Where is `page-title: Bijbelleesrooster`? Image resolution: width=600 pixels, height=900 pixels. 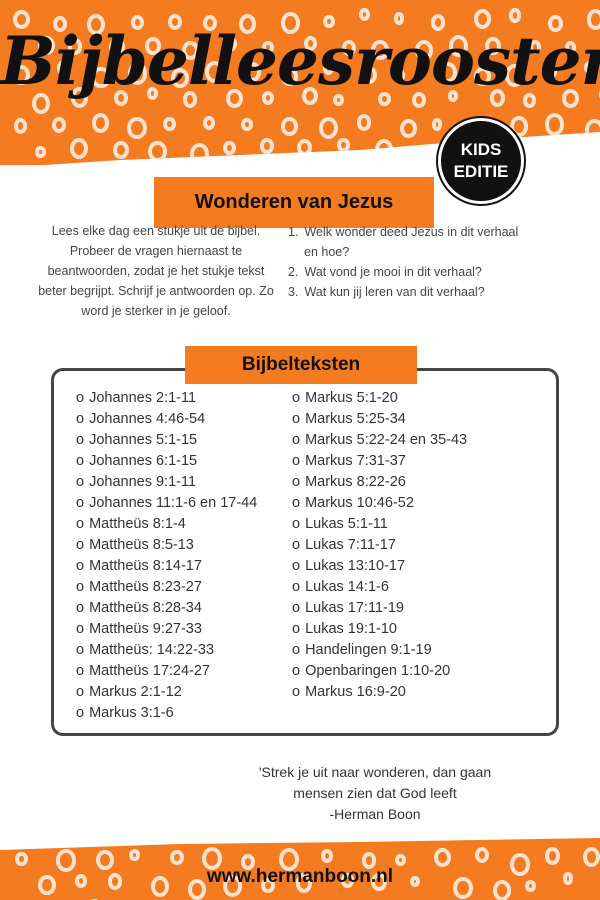 page-title: Bijbelleesrooster is located at coordinates (300, 61).